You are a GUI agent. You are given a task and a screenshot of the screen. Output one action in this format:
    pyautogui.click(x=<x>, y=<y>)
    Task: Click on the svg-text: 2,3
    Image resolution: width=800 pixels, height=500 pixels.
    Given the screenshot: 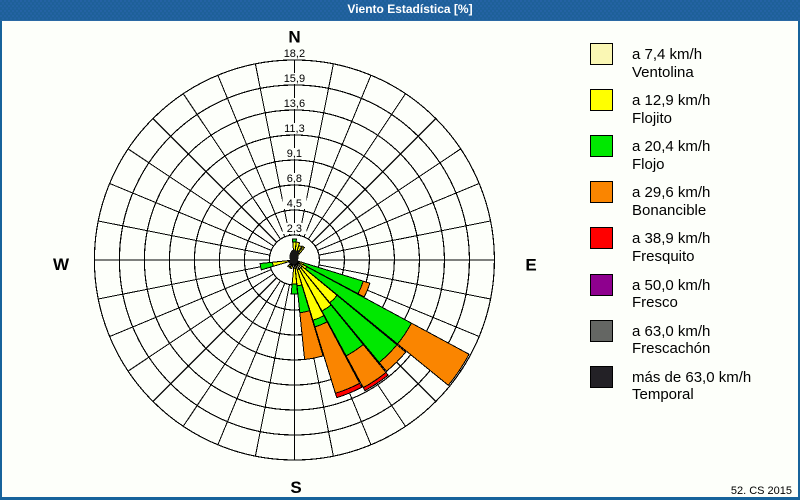 What is the action you would take?
    pyautogui.click(x=294, y=229)
    